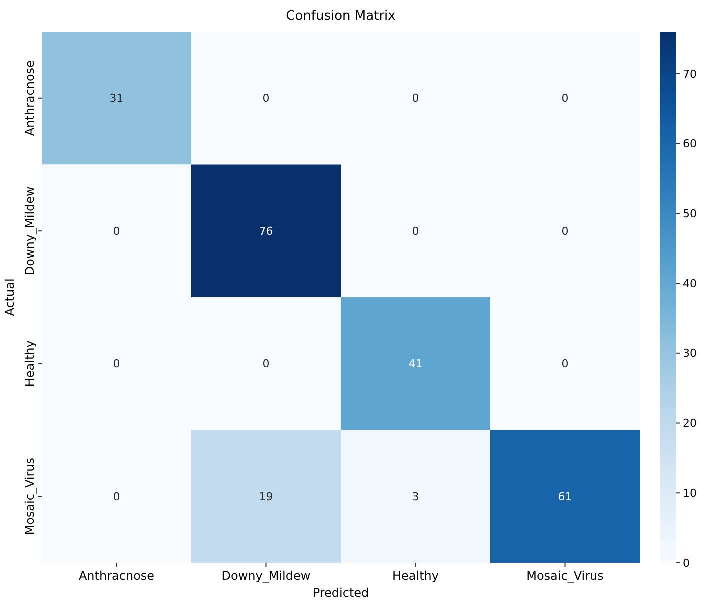  What do you see at coordinates (341, 16) in the screenshot?
I see `chart-title: Confusion Matrix` at bounding box center [341, 16].